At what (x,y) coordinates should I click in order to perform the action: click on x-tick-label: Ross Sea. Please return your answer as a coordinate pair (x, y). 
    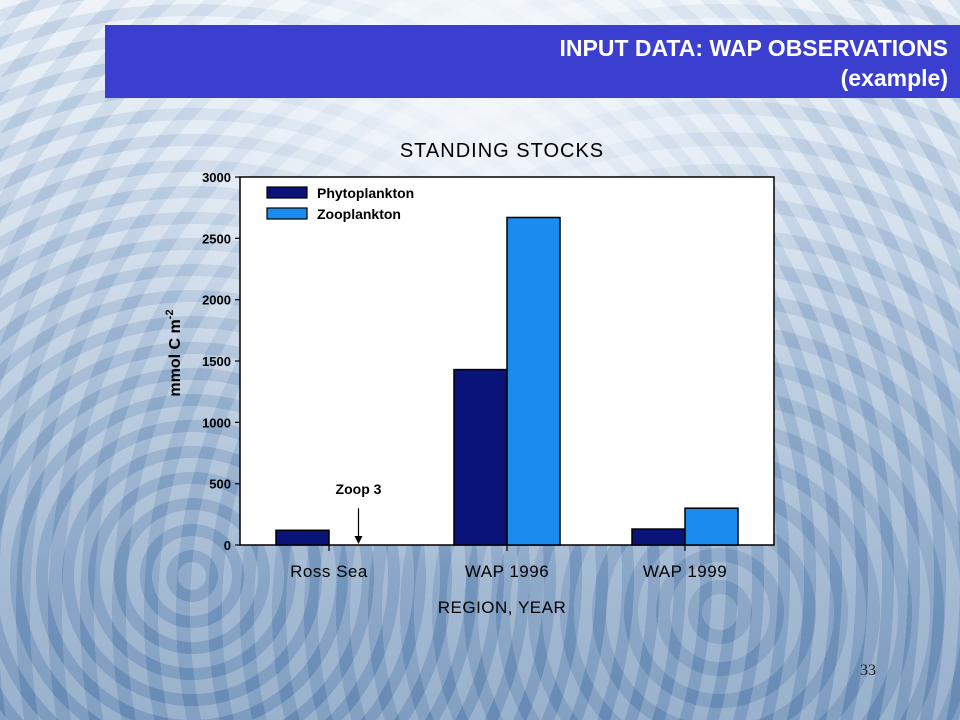
    Looking at the image, I should click on (329, 571).